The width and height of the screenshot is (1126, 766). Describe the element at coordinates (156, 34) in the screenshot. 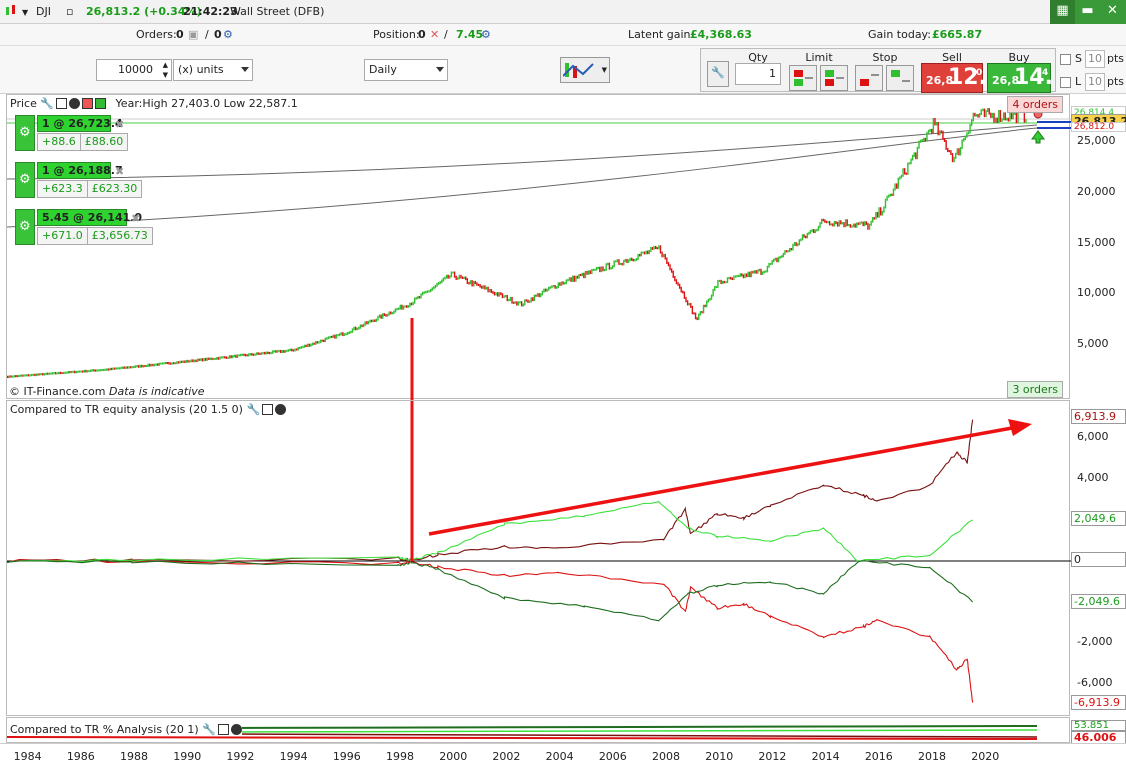

I see `orders-label: Orders:` at that location.